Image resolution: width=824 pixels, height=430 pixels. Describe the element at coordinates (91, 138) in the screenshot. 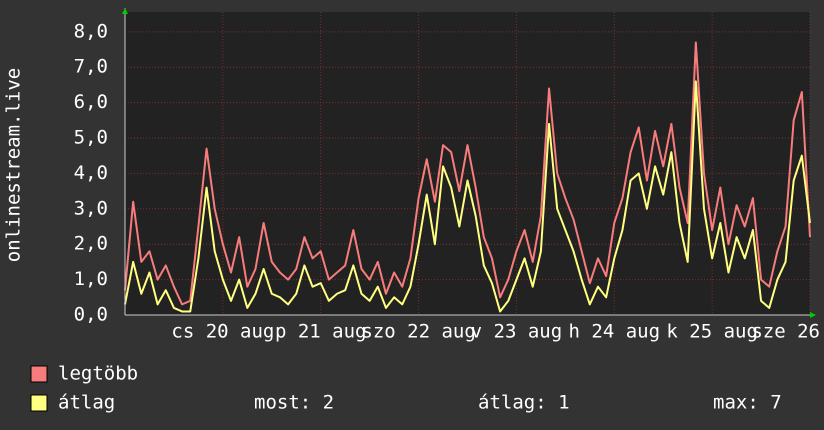

I see `y-tick-label: 5,0` at that location.